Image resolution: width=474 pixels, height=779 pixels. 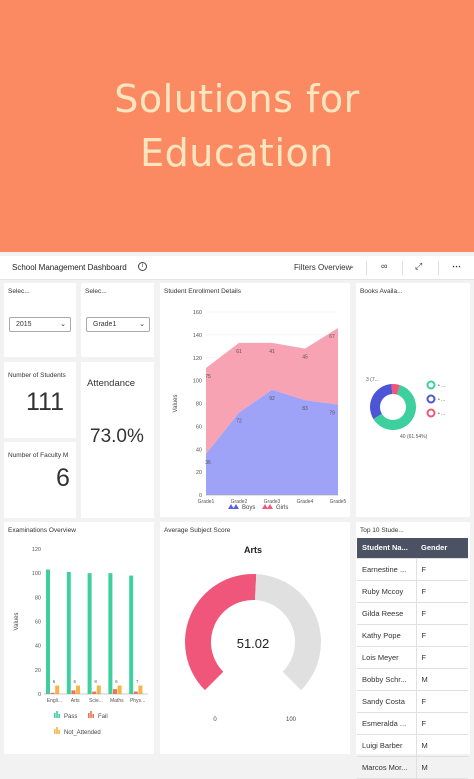 What do you see at coordinates (233, 506) in the screenshot?
I see `boys-legend-icon` at bounding box center [233, 506].